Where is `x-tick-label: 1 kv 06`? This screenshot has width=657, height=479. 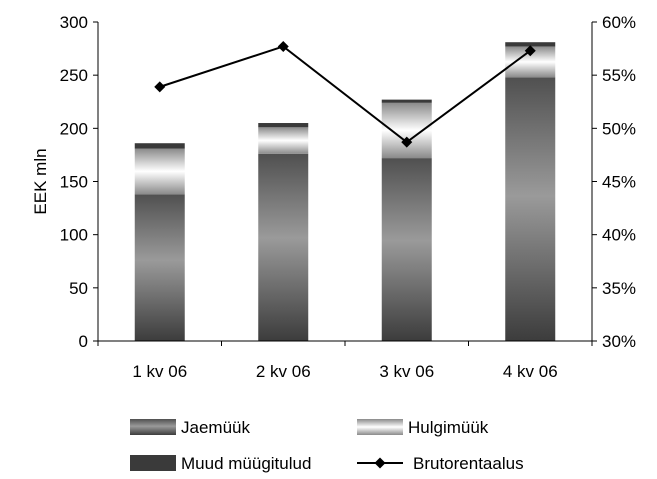 x-tick-label: 1 kv 06 is located at coordinates (159, 371).